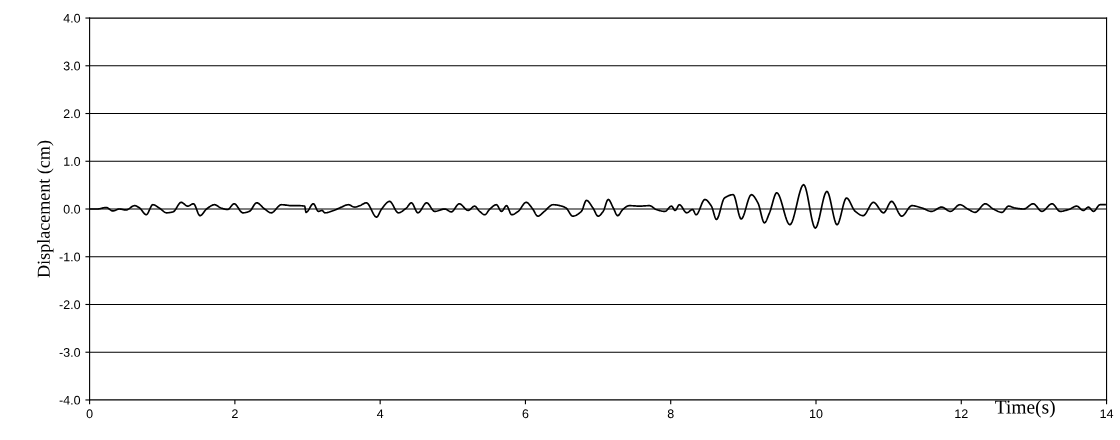 Image resolution: width=1120 pixels, height=440 pixels. What do you see at coordinates (72, 209) in the screenshot?
I see `y-tick-label: 0.0` at bounding box center [72, 209].